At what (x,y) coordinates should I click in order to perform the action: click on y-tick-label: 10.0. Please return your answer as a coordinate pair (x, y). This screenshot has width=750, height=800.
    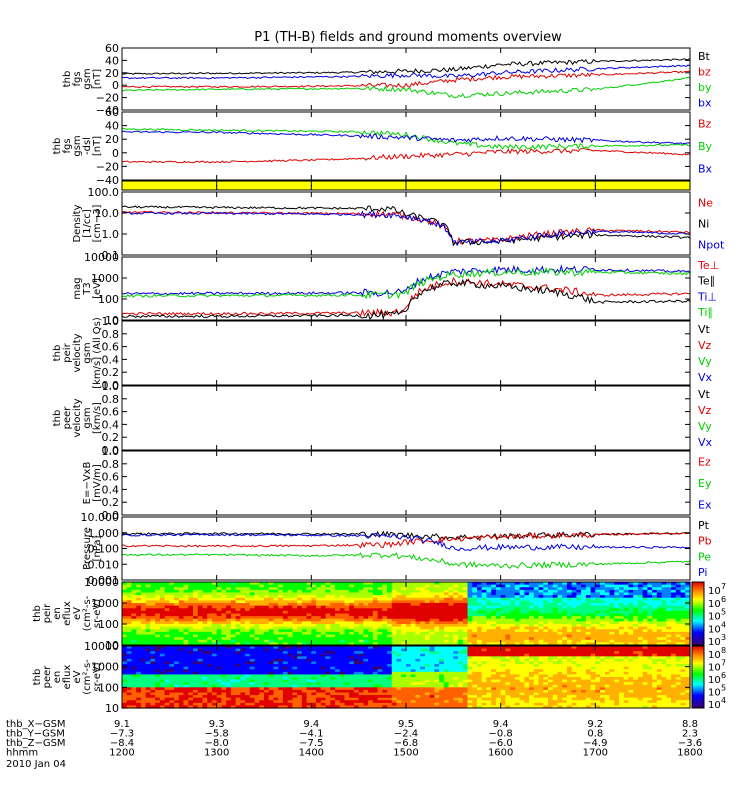
    Looking at the image, I should click on (107, 213).